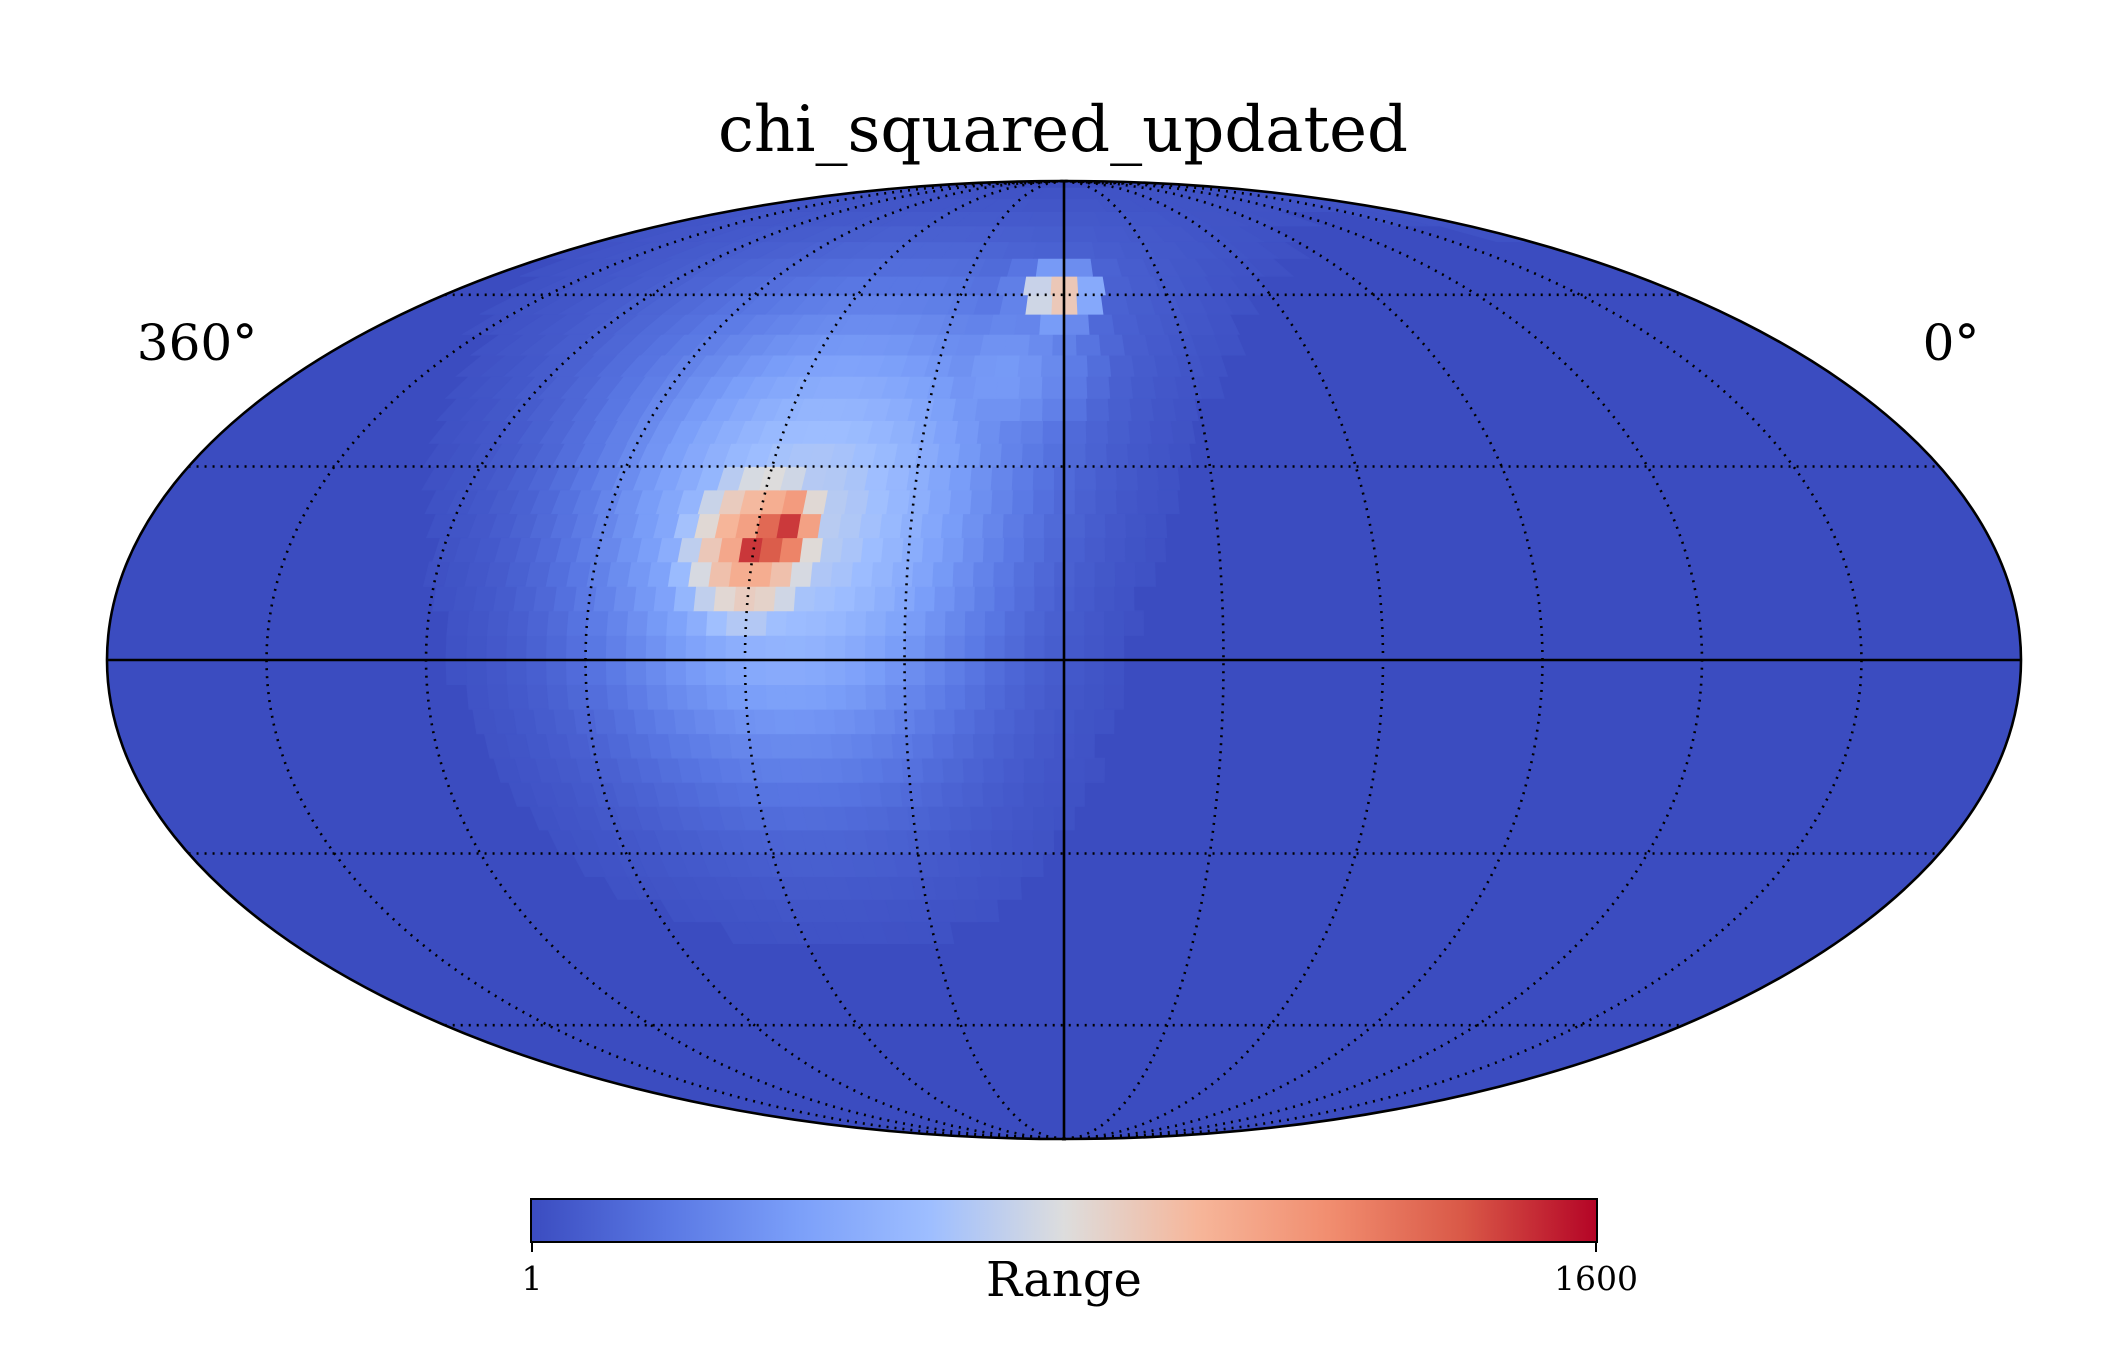 Image resolution: width=2125 pixels, height=1355 pixels. Describe the element at coordinates (532, 1278) in the screenshot. I see `colorbar-min-label: 1` at that location.